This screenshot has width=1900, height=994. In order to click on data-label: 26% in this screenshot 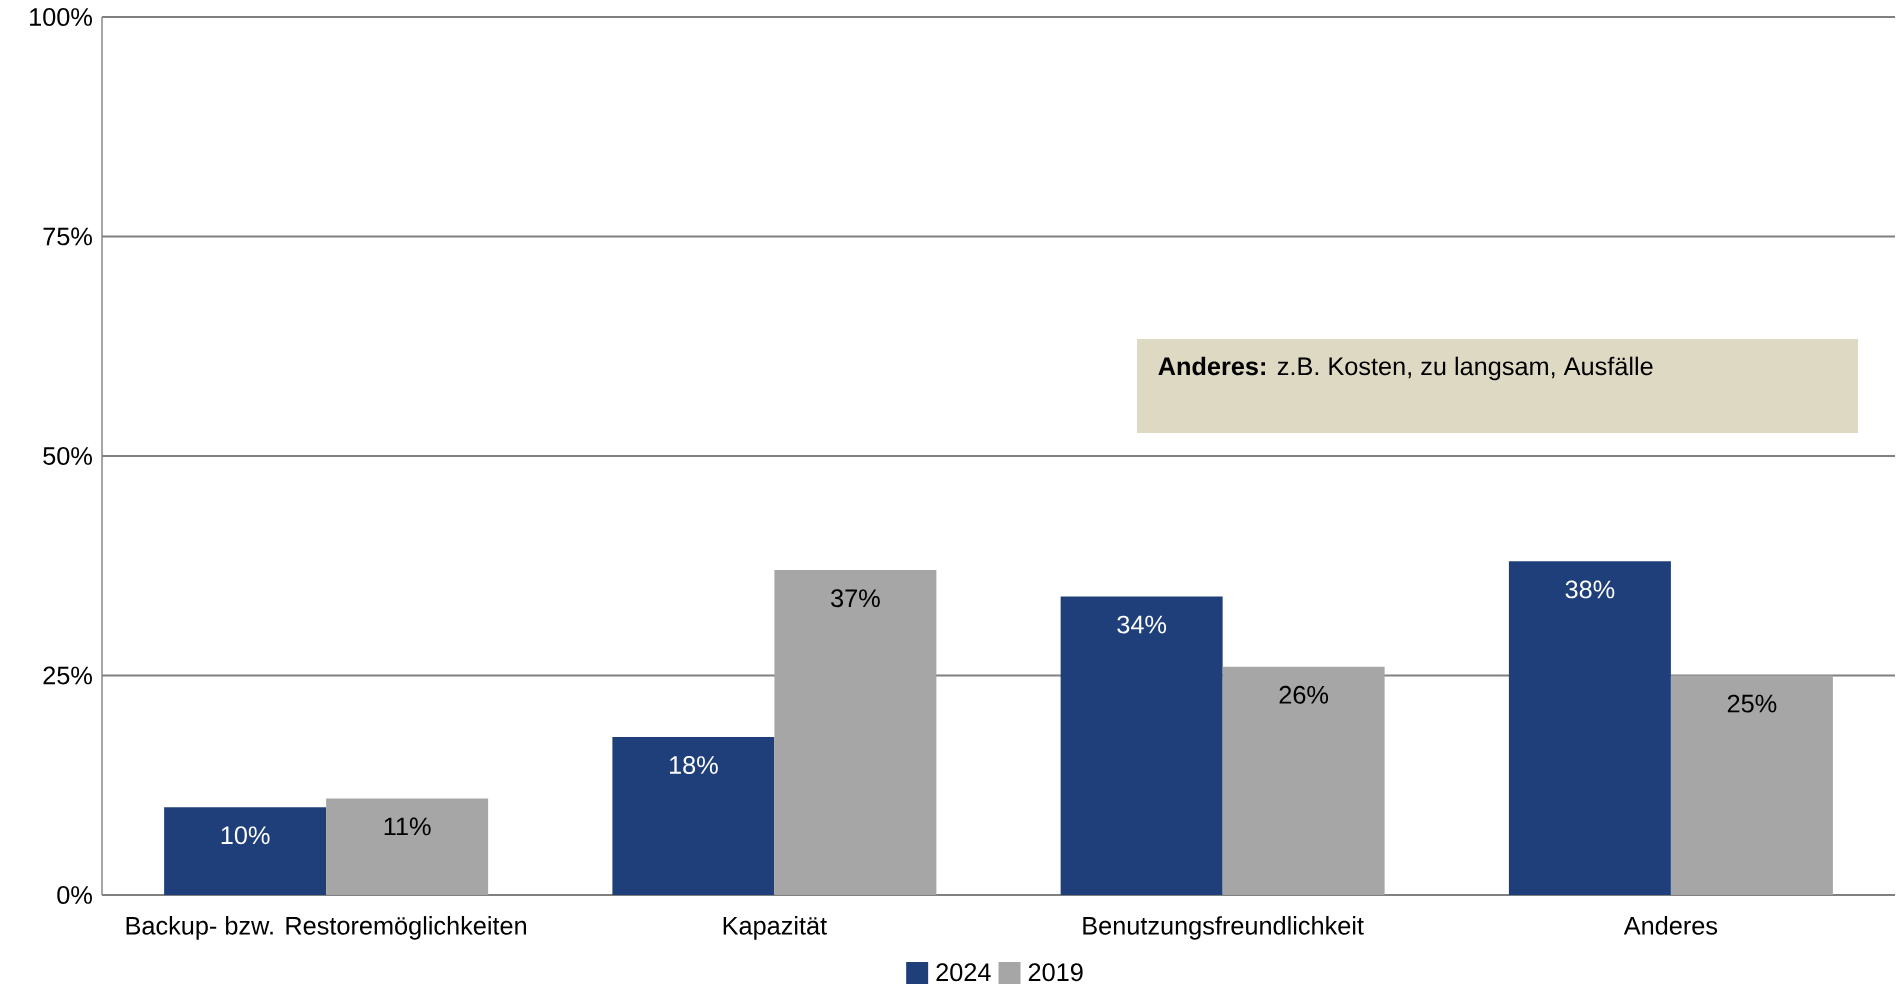, I will do `click(1304, 694)`.